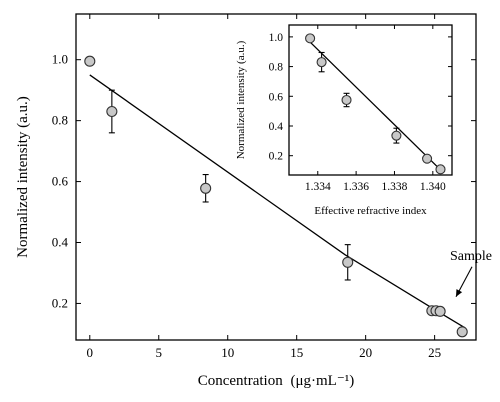 The image size is (500, 402). I want to click on x-tick-label: 1.338, so click(395, 187).